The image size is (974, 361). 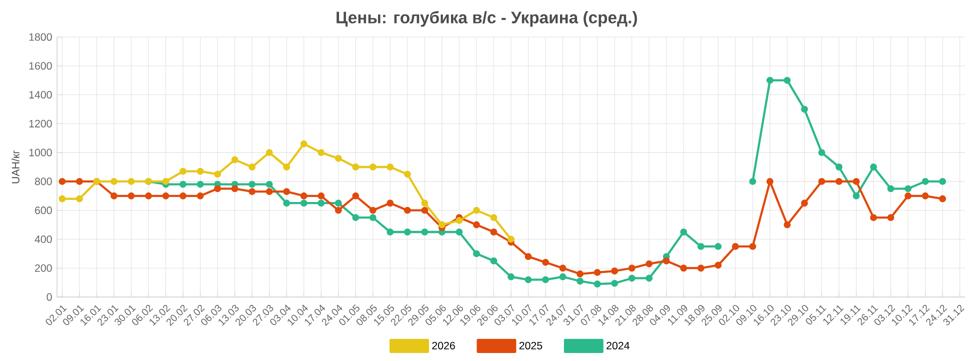 What do you see at coordinates (40, 66) in the screenshot?
I see `y-tick-label: 1600` at bounding box center [40, 66].